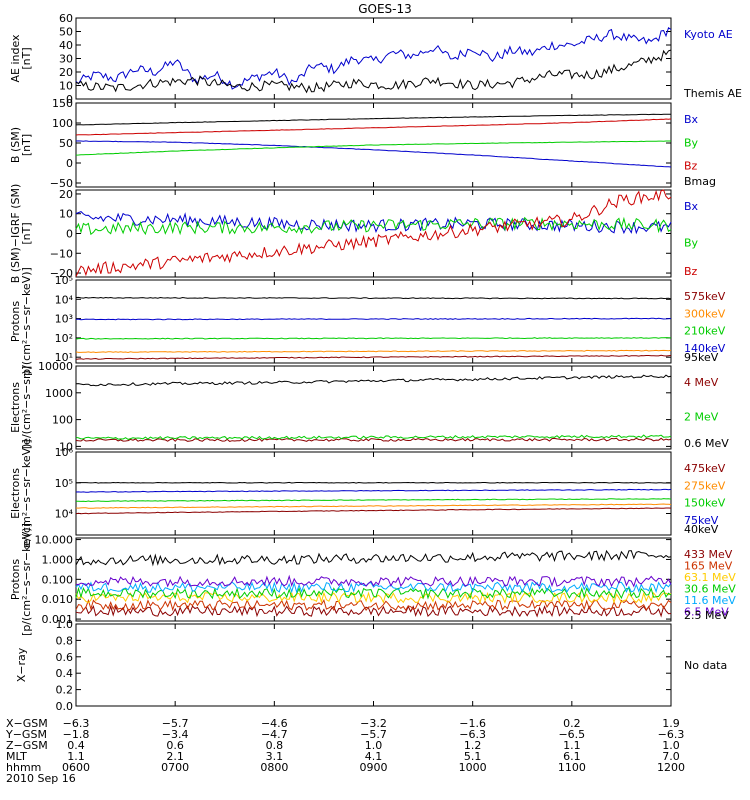 The height and width of the screenshot is (800, 750). I want to click on y-tick-label: 10¹, so click(64, 357).